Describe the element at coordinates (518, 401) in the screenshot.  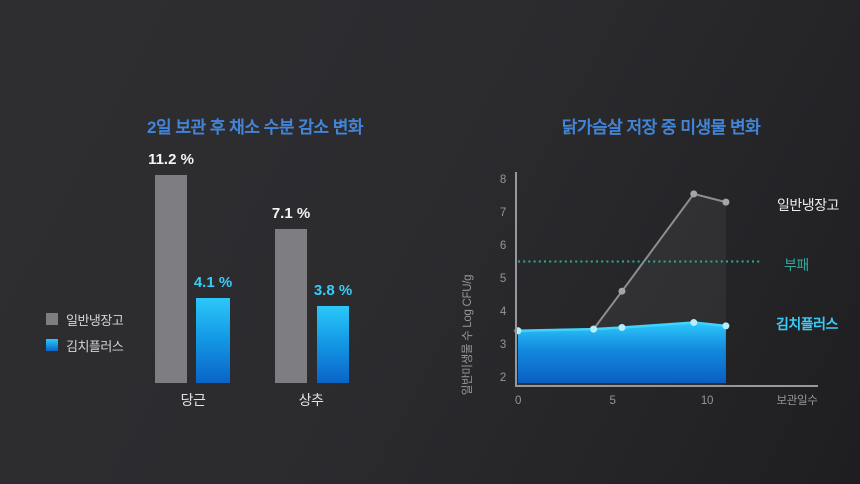
I see `x-tick-label: 0` at that location.